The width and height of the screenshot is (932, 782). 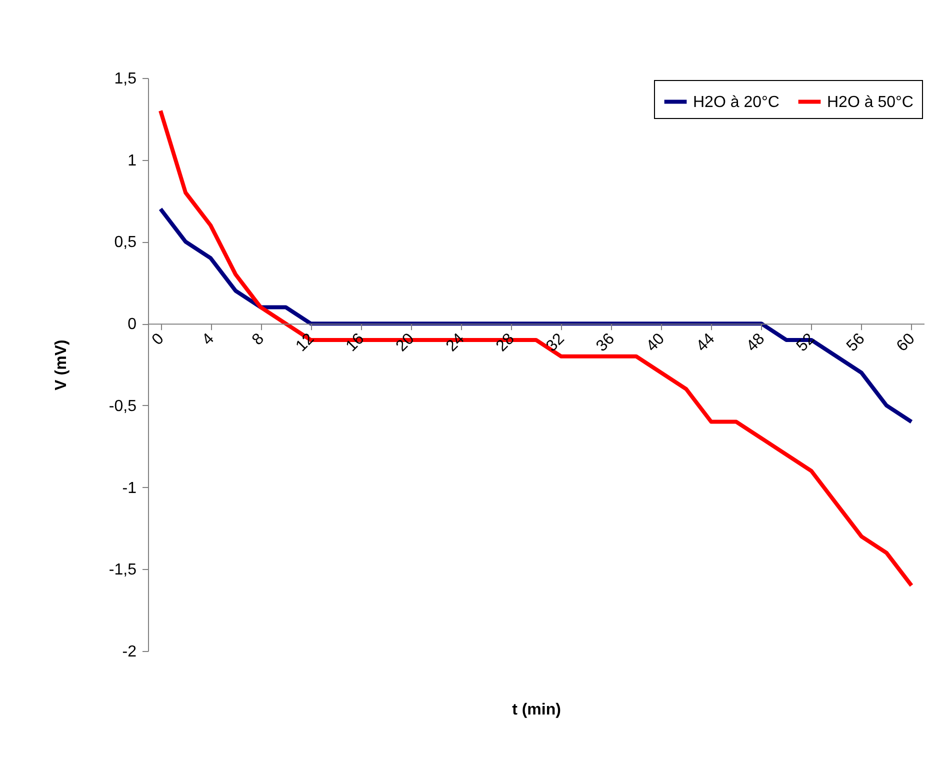 What do you see at coordinates (555, 343) in the screenshot?
I see `x-tick-label: 32` at bounding box center [555, 343].